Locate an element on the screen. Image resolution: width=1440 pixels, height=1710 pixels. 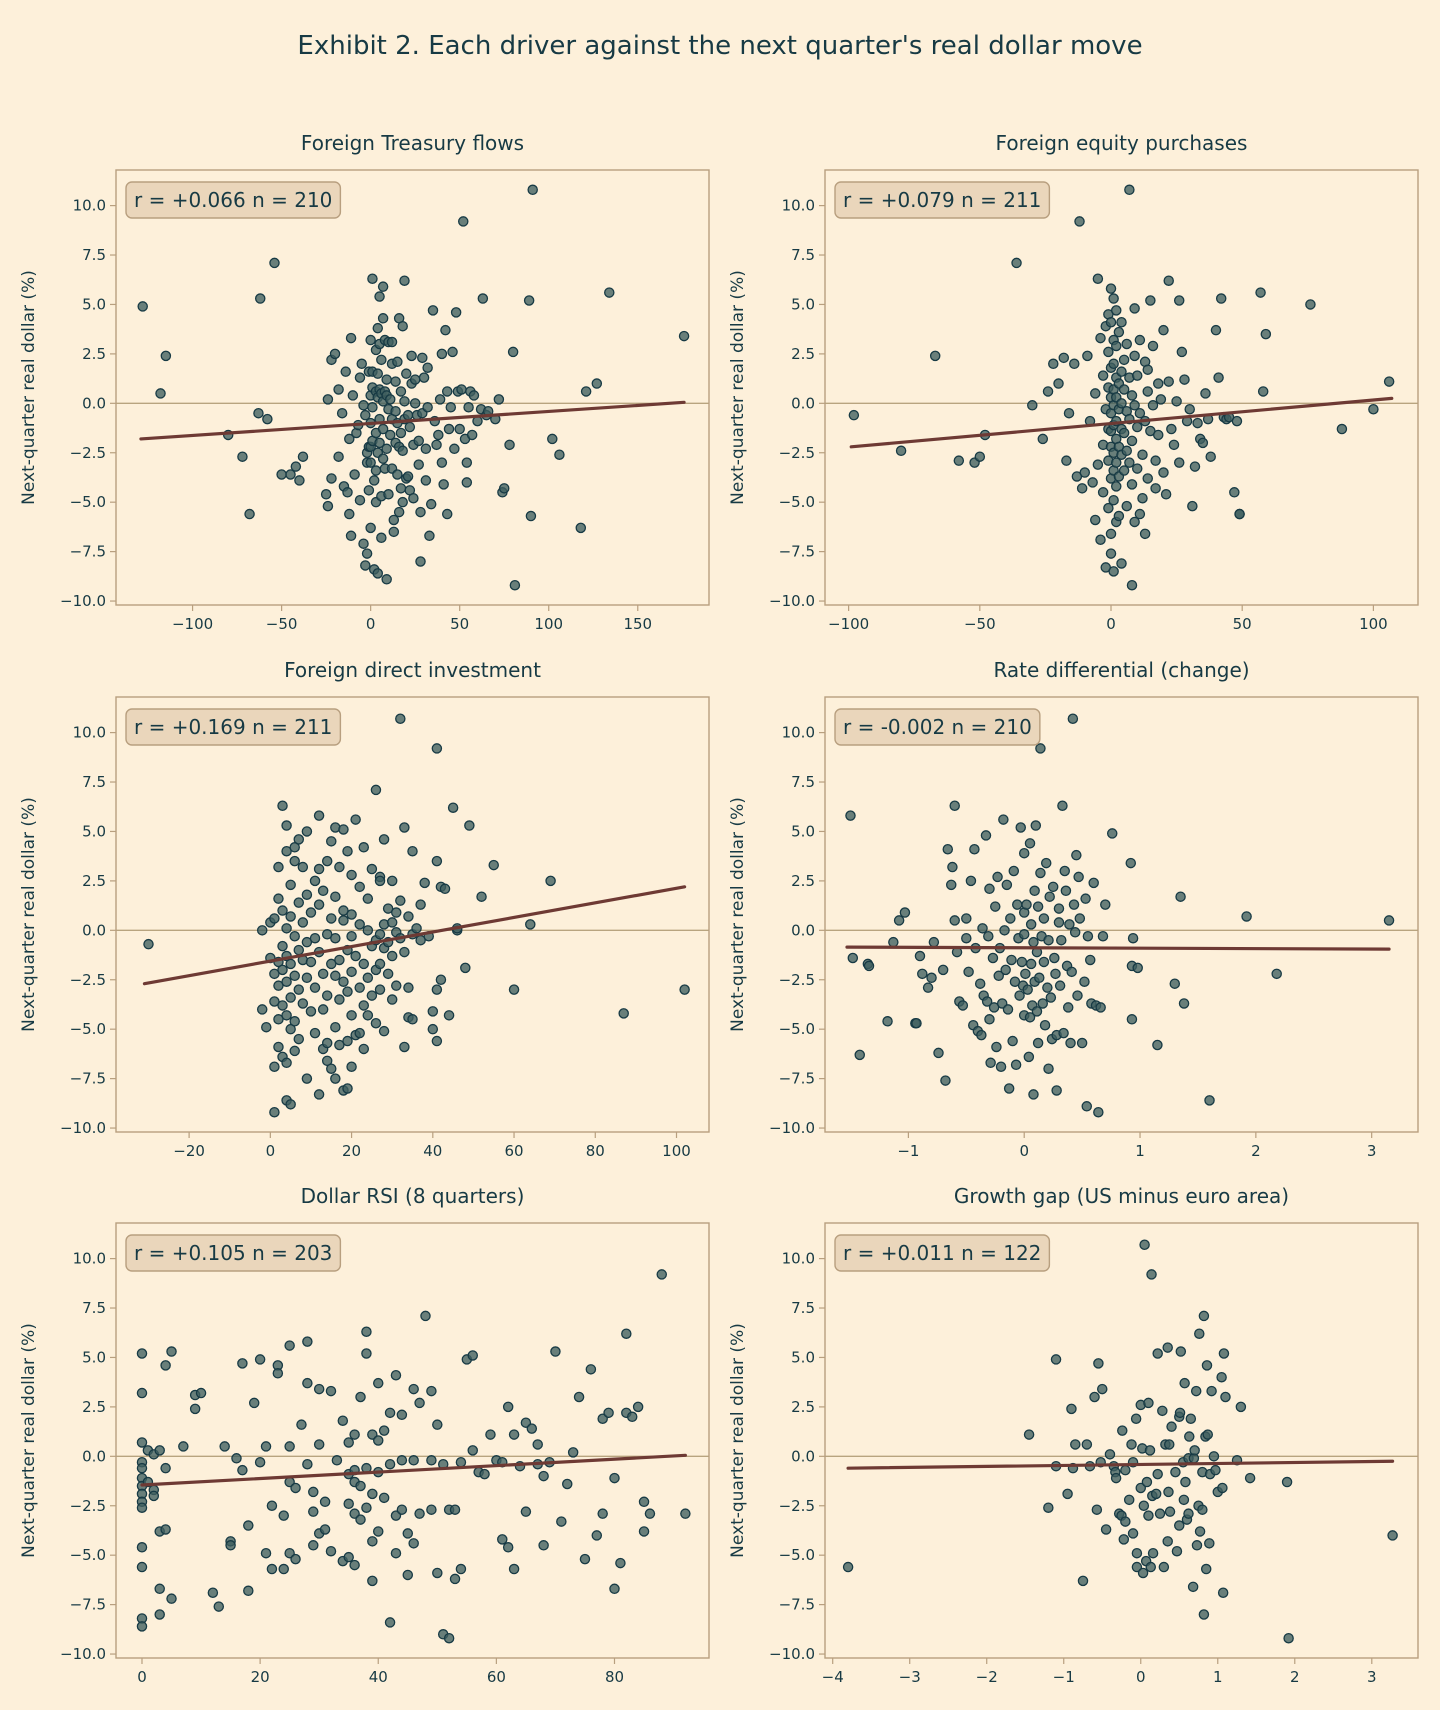
stats-text: r = +0.066 n = 210 is located at coordinates (233, 200).